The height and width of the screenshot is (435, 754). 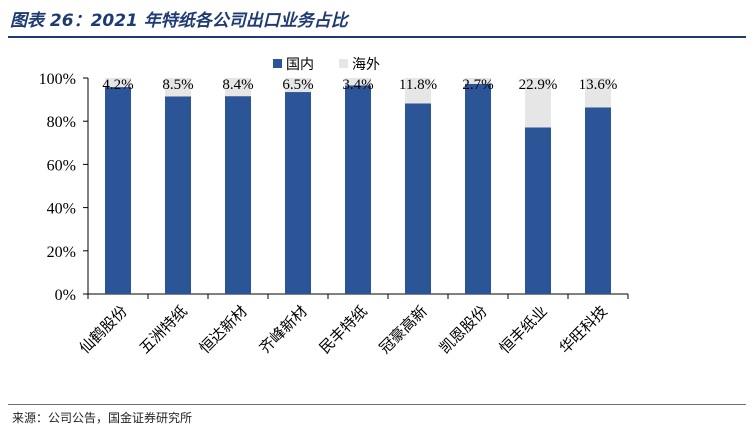 I want to click on x-category-label: 凯恩股份, so click(x=463, y=329).